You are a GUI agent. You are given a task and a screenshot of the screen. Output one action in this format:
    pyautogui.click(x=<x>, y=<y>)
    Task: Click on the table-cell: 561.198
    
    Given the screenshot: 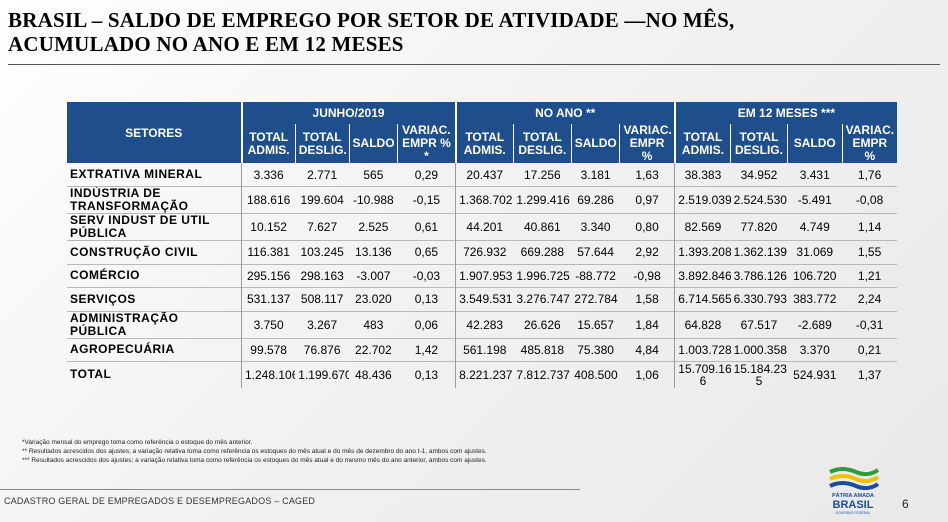 What is the action you would take?
    pyautogui.click(x=484, y=350)
    